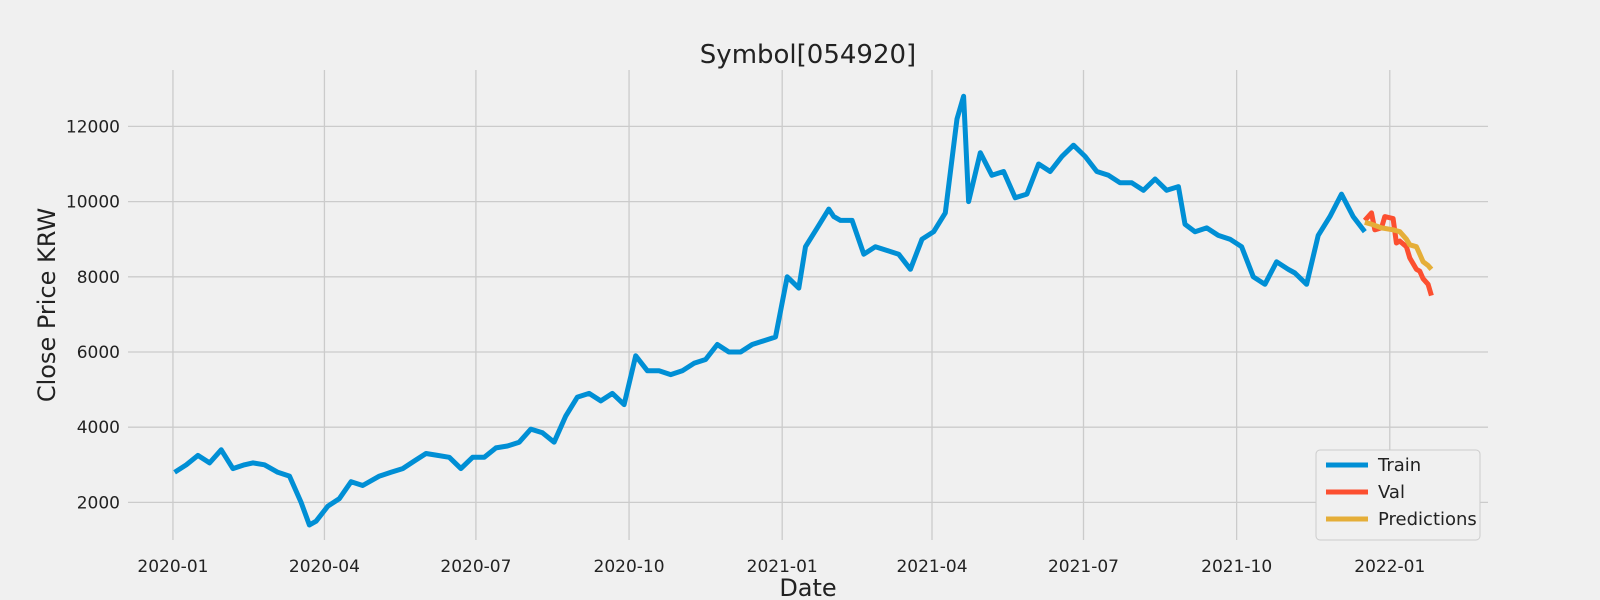 Image resolution: width=1600 pixels, height=600 pixels. What do you see at coordinates (324, 567) in the screenshot?
I see `x-tick-label: 2020-04` at bounding box center [324, 567].